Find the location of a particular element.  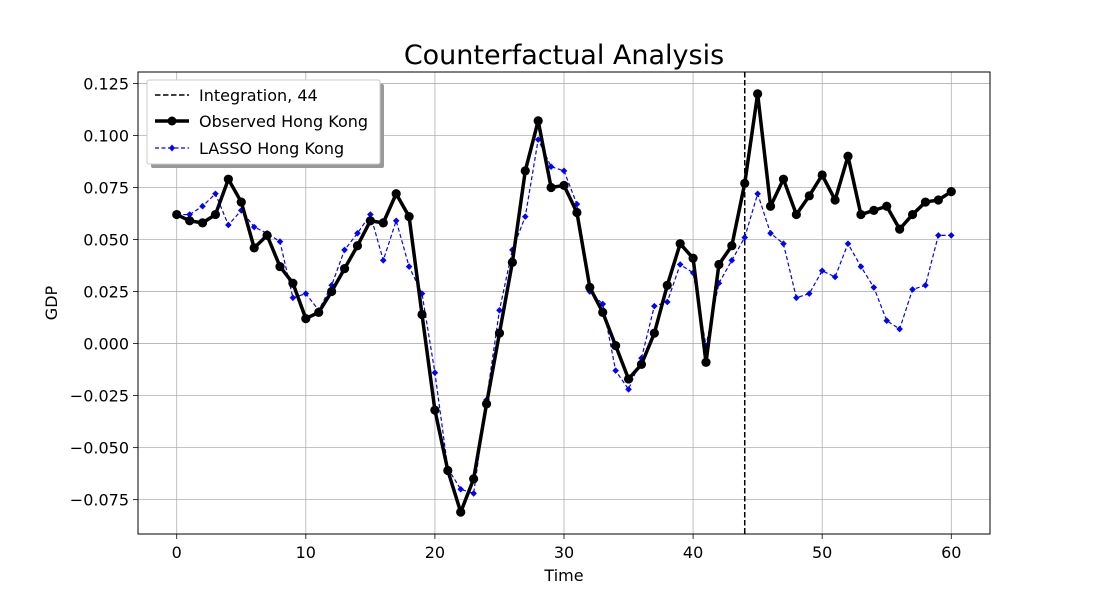

legend-label-lasso: LASSO Hong Kong is located at coordinates (271, 148).